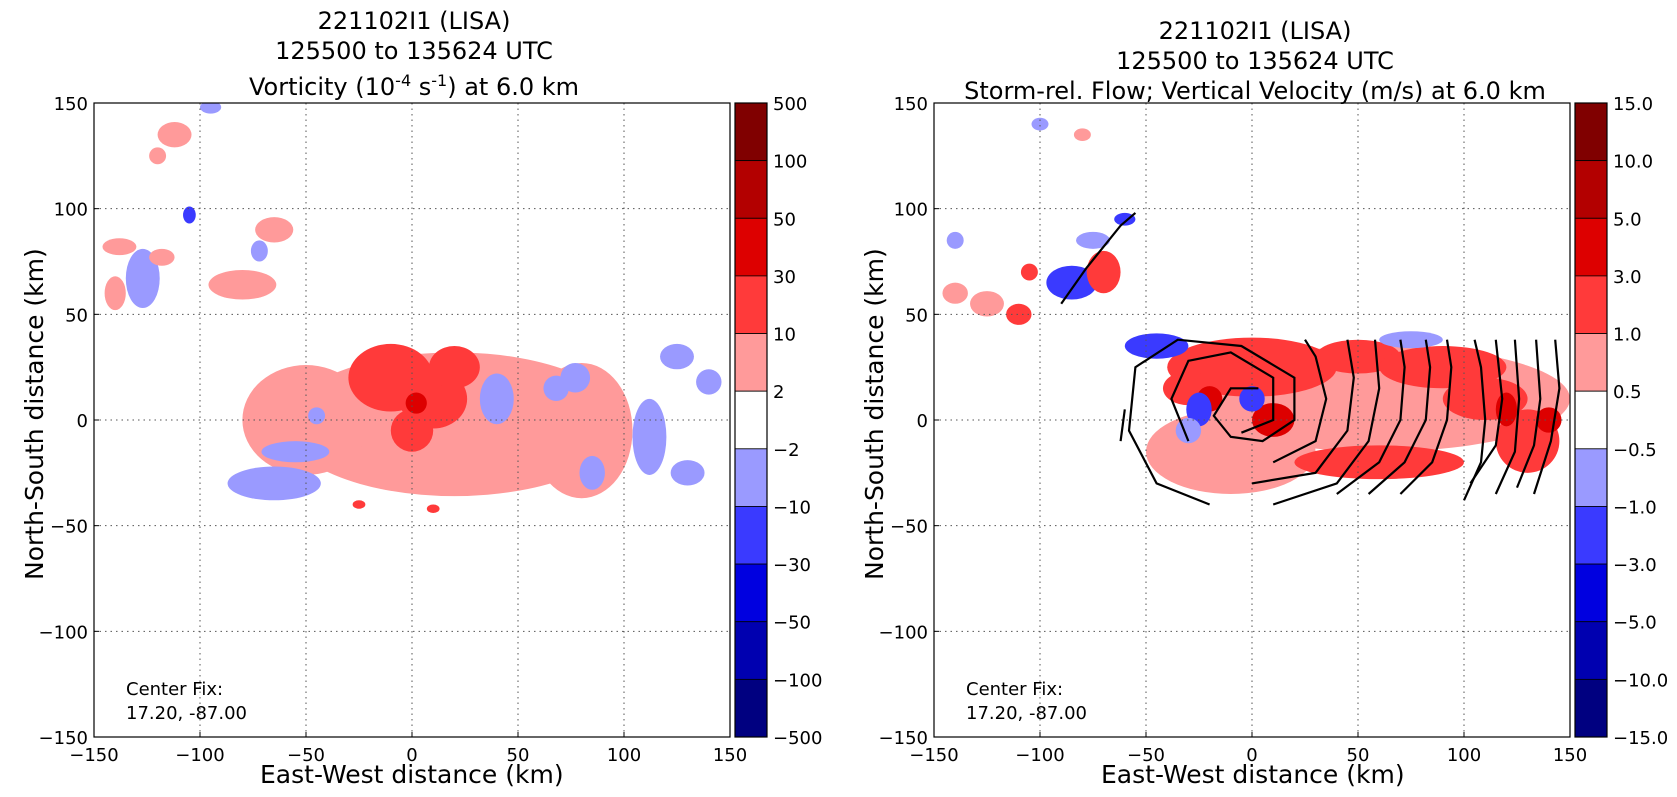  Describe the element at coordinates (1253, 774) in the screenshot. I see `x-axis-label-right: East-West distance (km)` at that location.